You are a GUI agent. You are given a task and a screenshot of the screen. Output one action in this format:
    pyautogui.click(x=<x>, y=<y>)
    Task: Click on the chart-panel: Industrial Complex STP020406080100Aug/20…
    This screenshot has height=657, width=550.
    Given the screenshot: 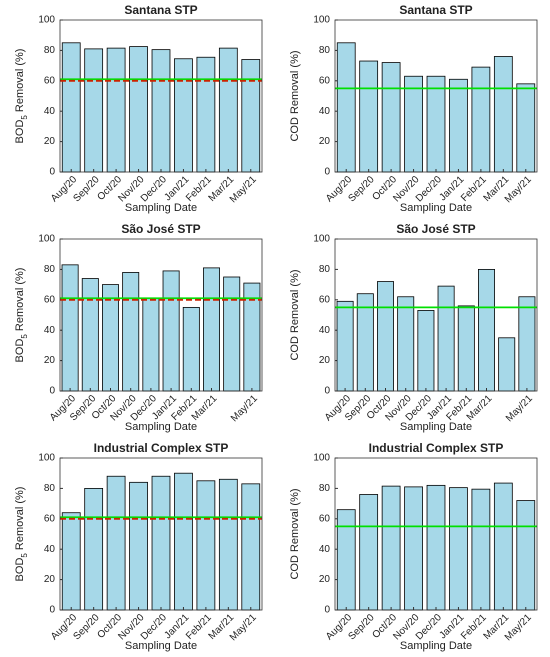 What is the action you would take?
    pyautogui.click(x=138, y=546)
    